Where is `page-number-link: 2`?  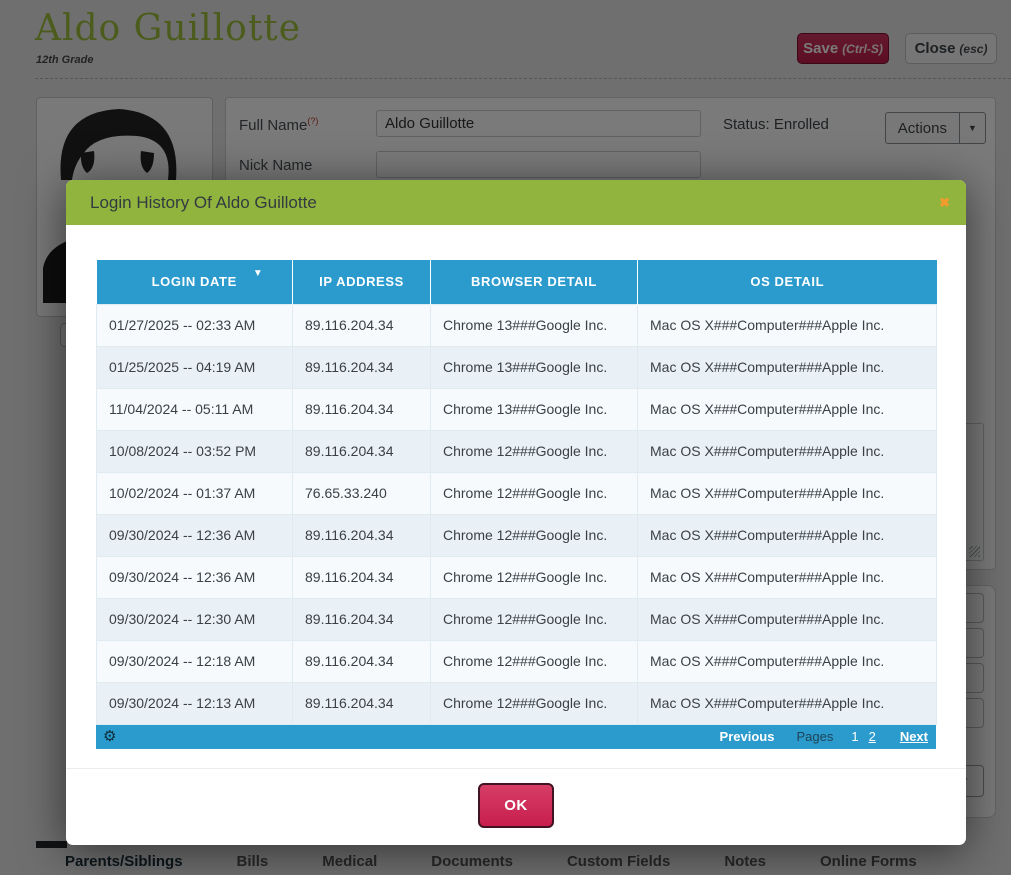 page-number-link: 2 is located at coordinates (872, 736).